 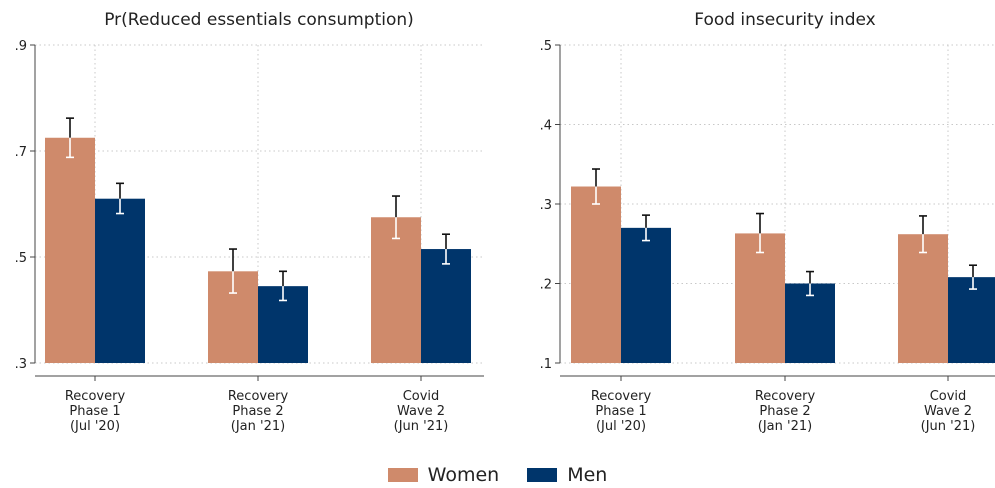 What do you see at coordinates (259, 20) in the screenshot?
I see `chart-title-1: Pr(Reduced essentials consumption)` at bounding box center [259, 20].